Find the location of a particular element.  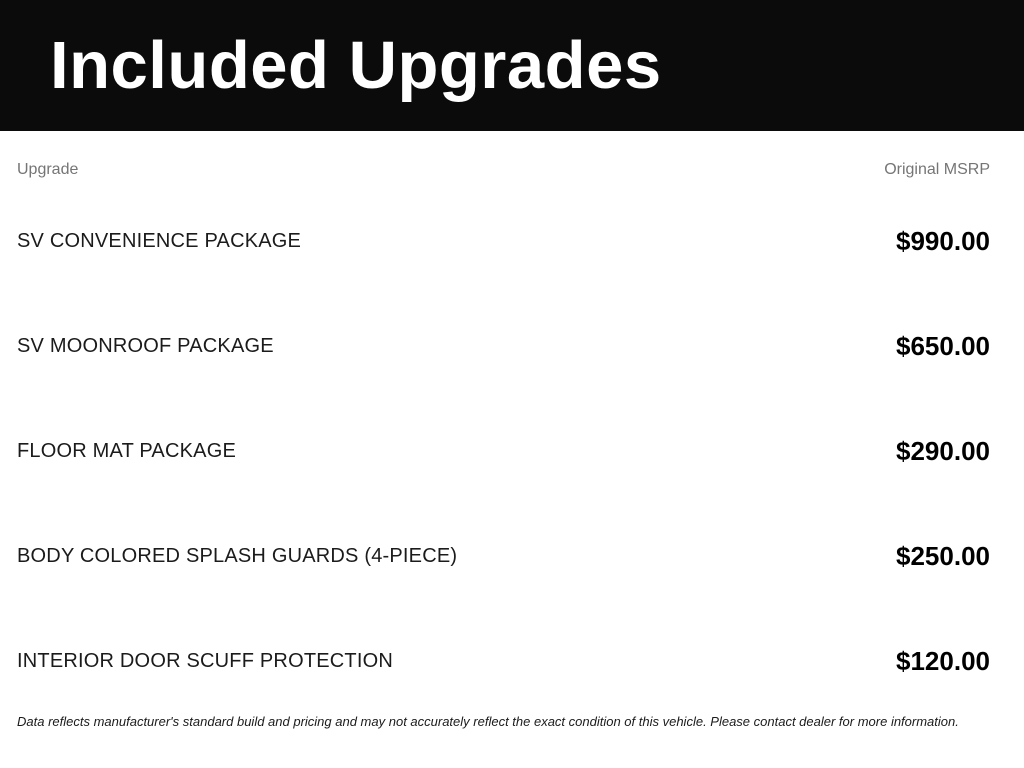

upgrade-name: BODY COLORED SPLASH GUARDS (4-PIECE) is located at coordinates (237, 556).